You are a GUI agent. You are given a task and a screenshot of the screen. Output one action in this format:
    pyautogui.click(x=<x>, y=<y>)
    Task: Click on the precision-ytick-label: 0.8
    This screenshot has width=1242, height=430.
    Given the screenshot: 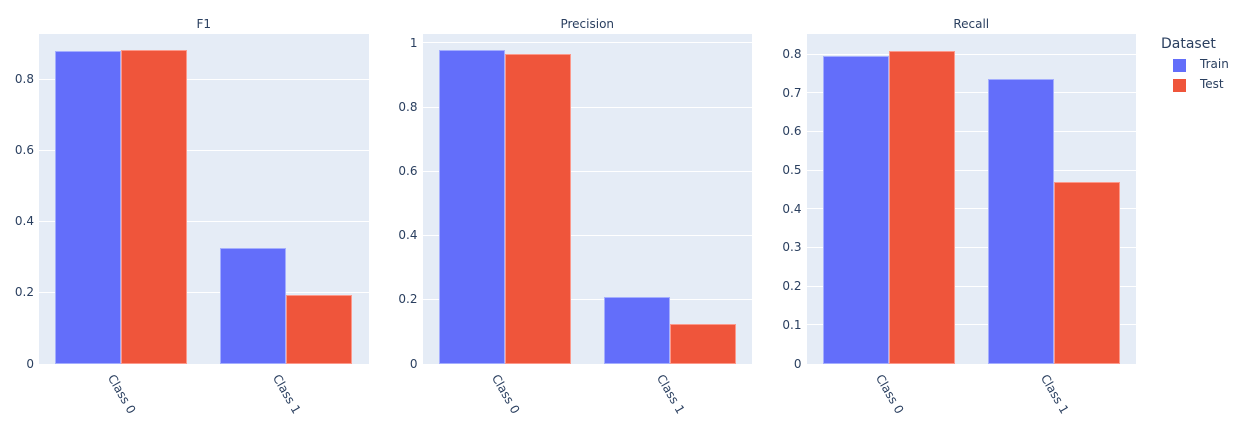 What is the action you would take?
    pyautogui.click(x=408, y=107)
    